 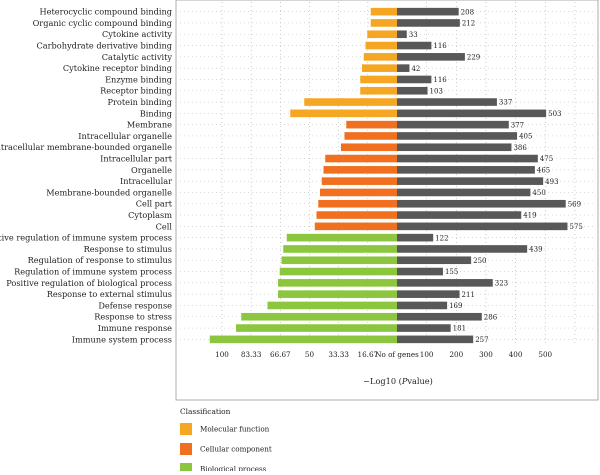 What do you see at coordinates (404, 381) in the screenshot?
I see `x-axis-title-italic: P` at bounding box center [404, 381].